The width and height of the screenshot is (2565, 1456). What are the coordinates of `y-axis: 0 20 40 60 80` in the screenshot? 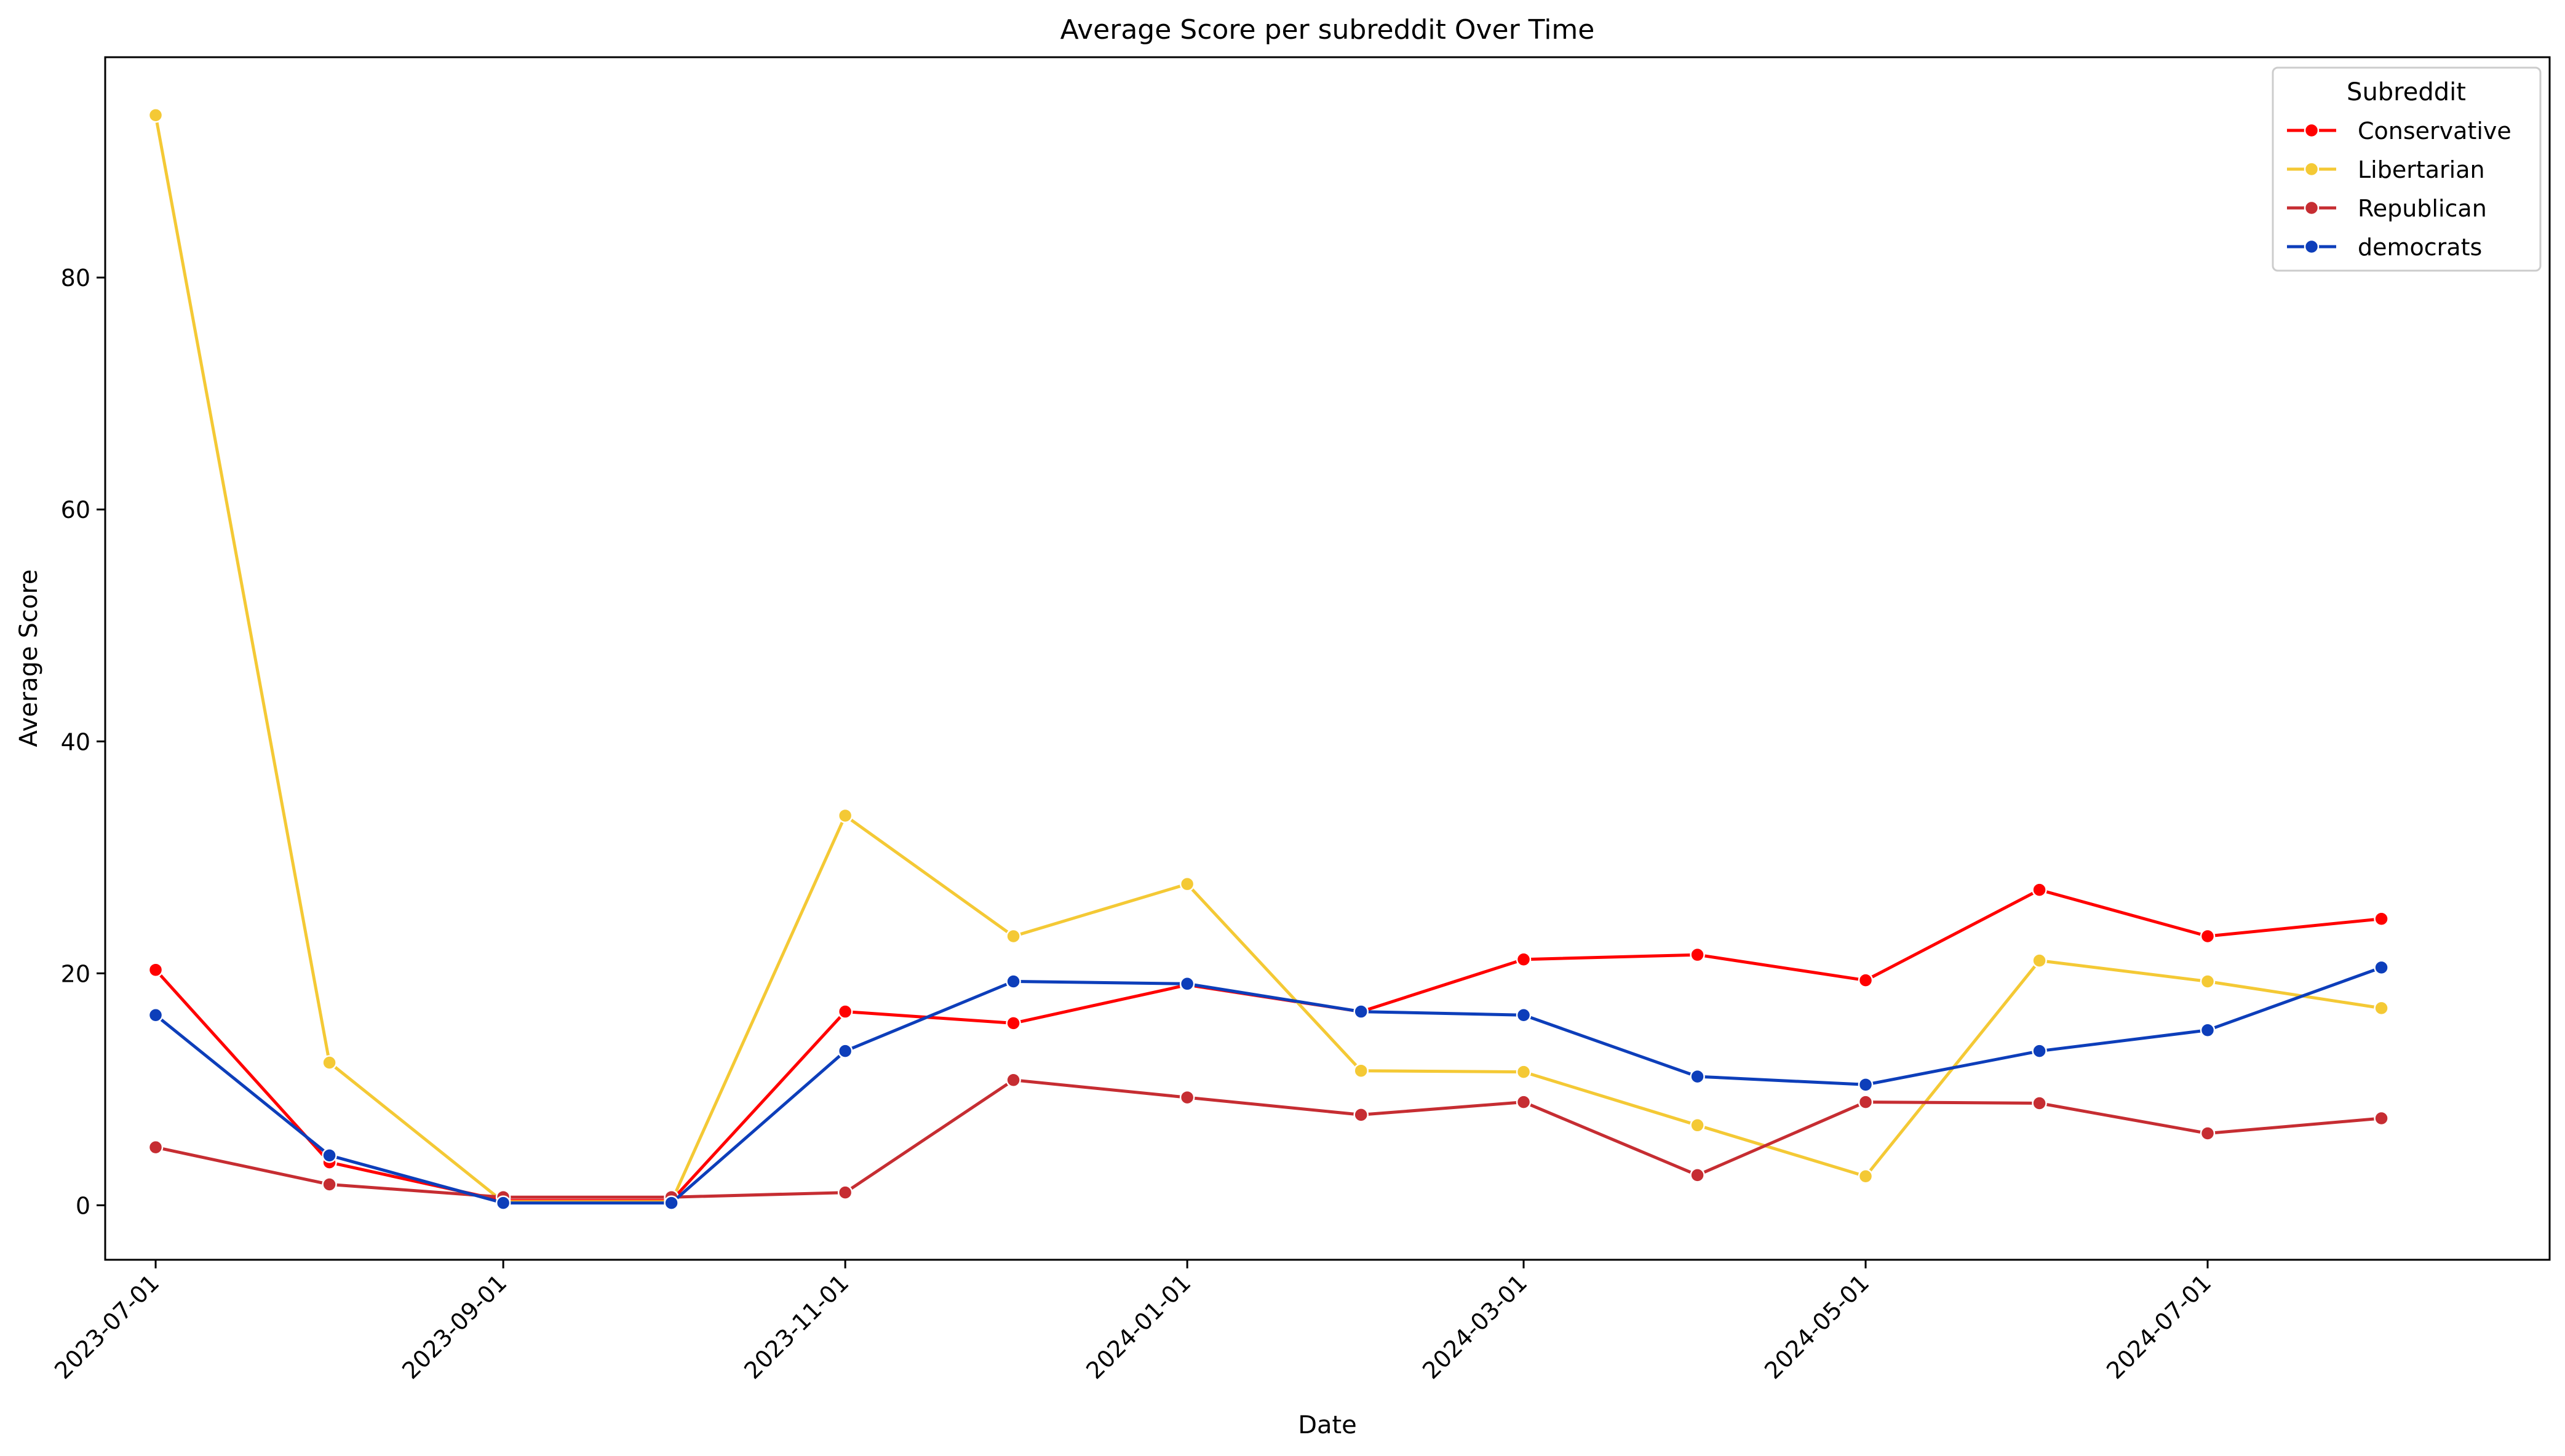 It's located at (83, 742).